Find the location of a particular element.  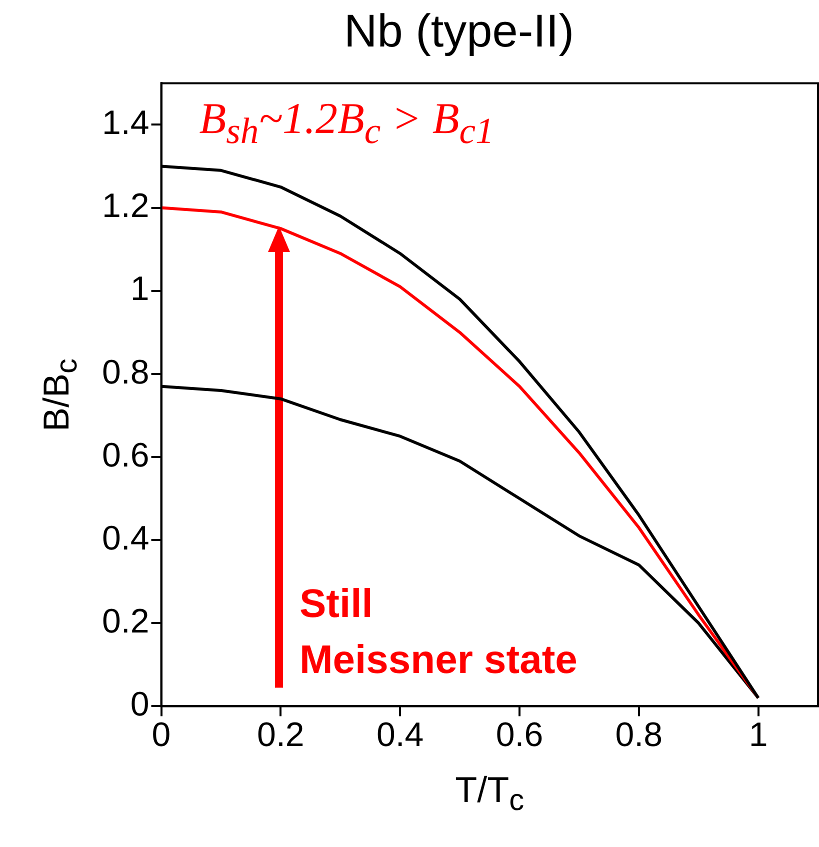

y-tick-label: 1.4 is located at coordinates (126, 123).